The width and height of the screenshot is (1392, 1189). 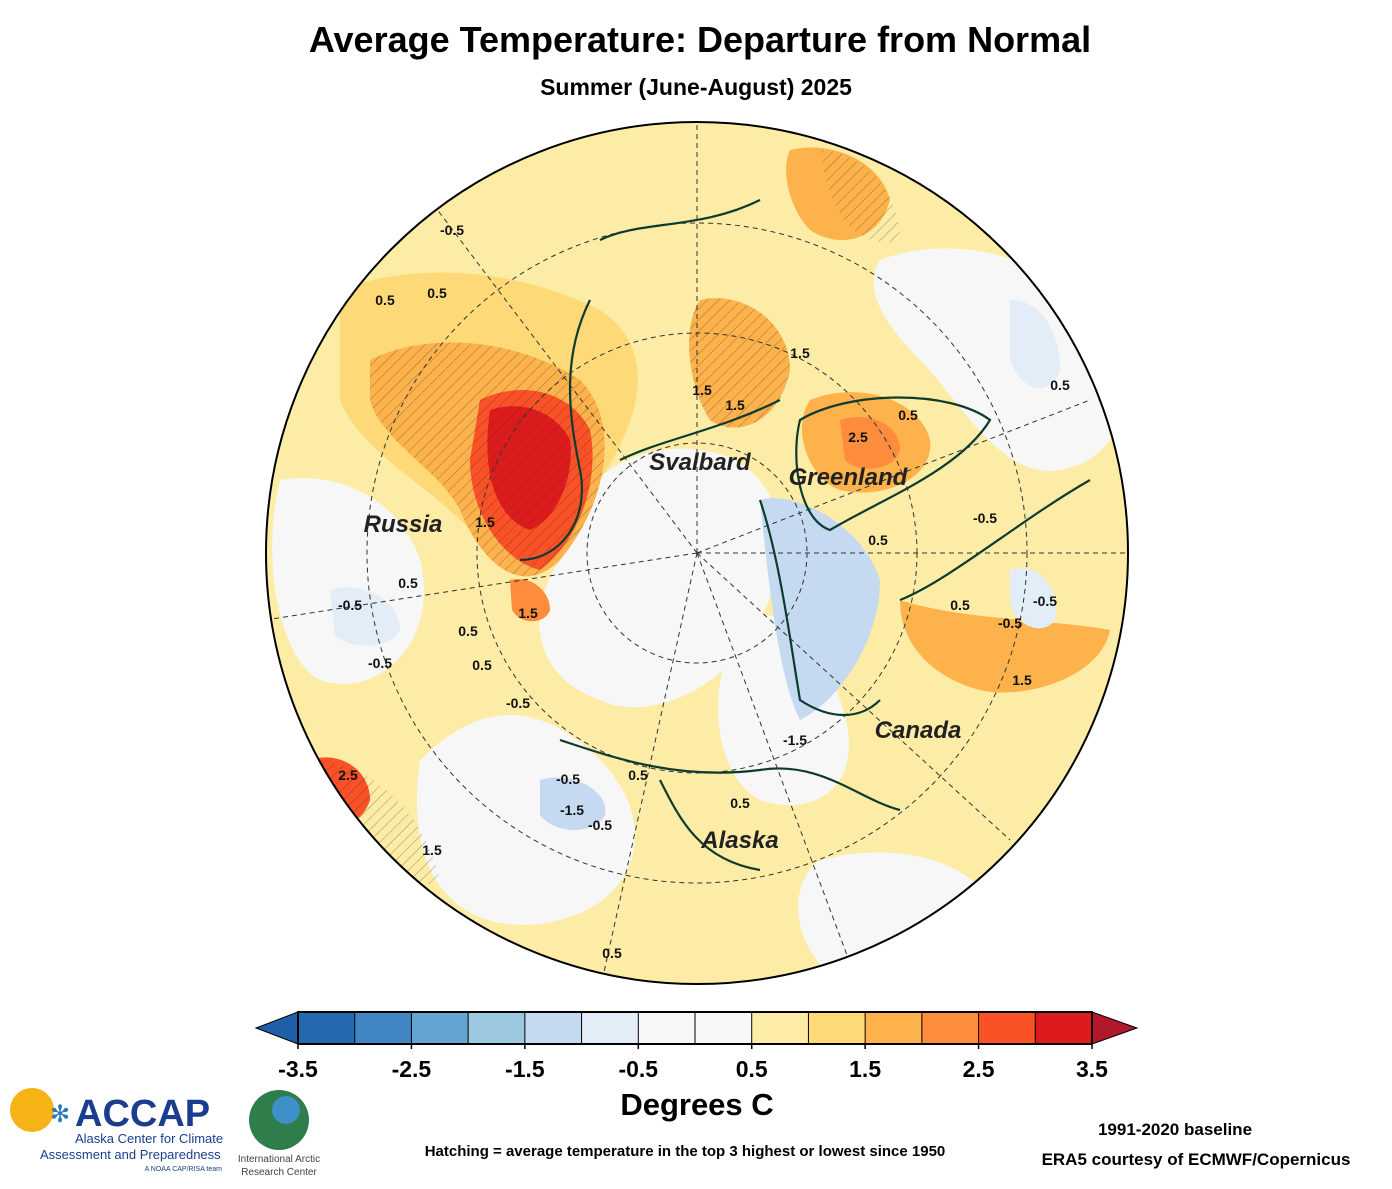 I want to click on colorbar-tick-label: -2.5, so click(x=412, y=1069).